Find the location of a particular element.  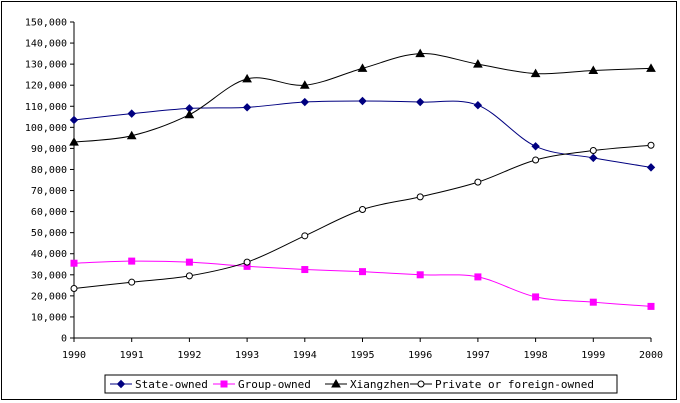

x-tick-label: 1997 is located at coordinates (478, 355).